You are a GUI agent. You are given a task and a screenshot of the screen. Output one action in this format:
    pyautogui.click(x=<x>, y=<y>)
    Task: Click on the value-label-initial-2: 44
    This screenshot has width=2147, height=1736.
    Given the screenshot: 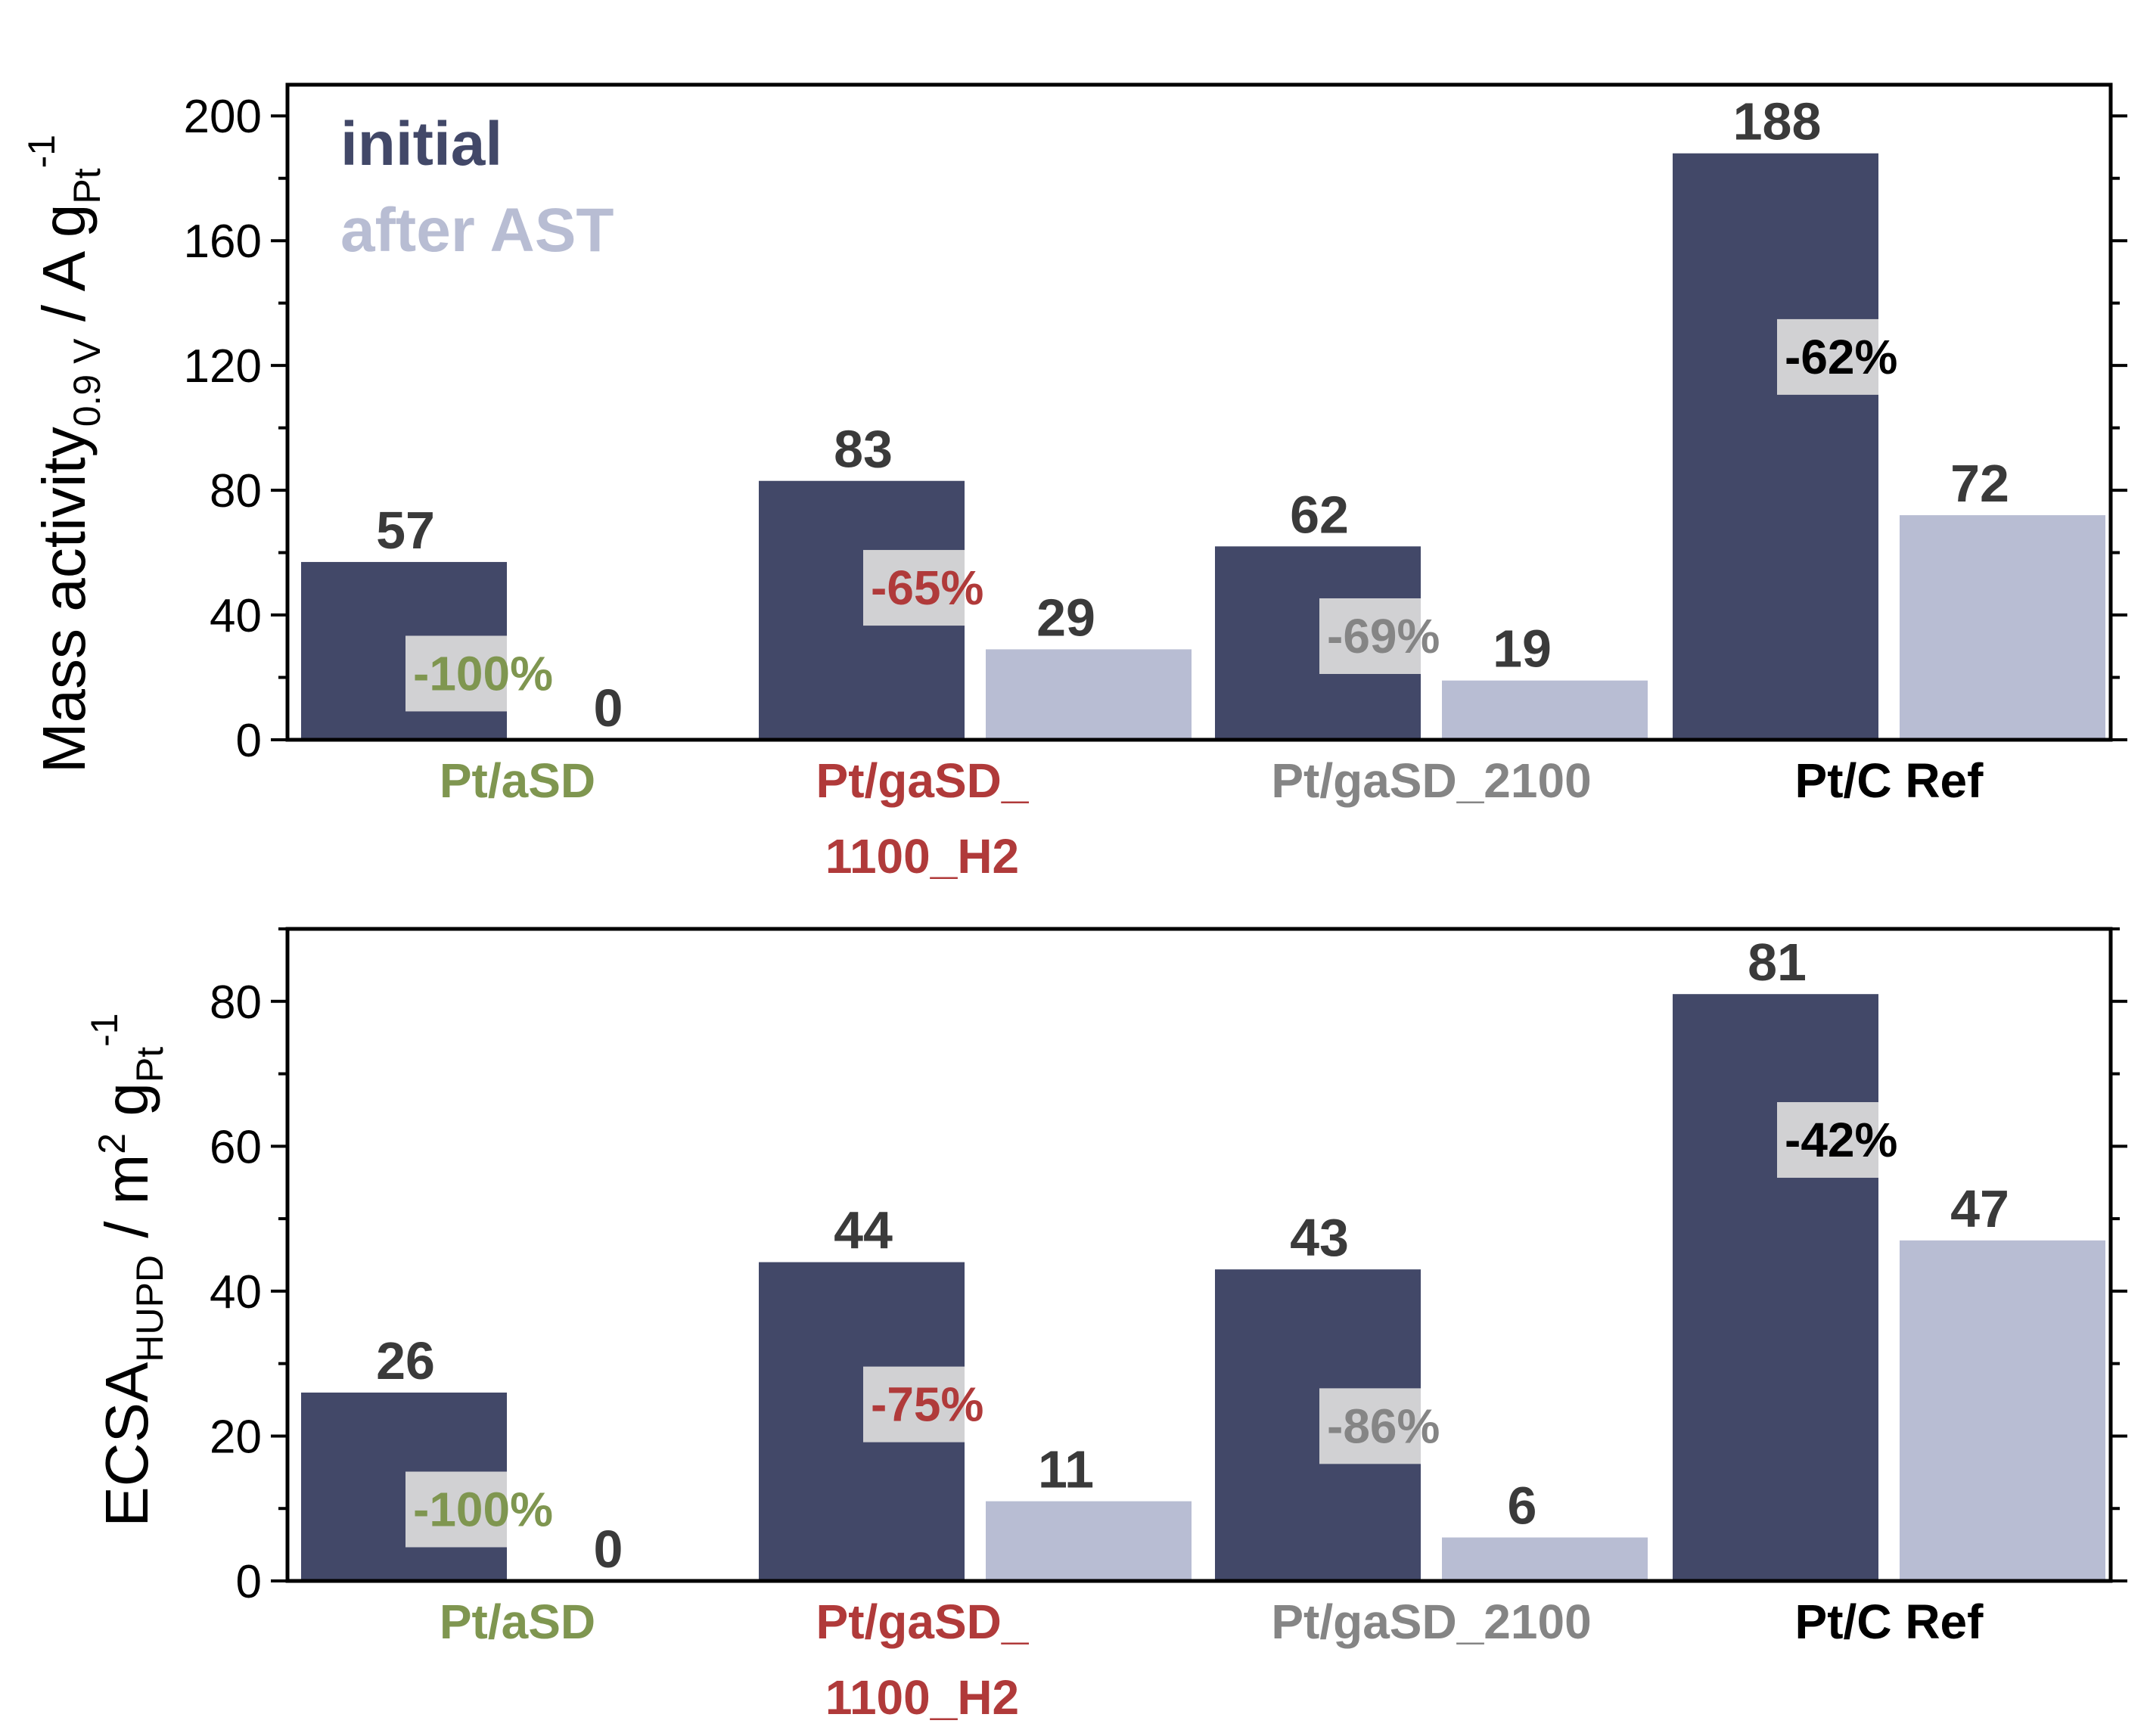 What is the action you would take?
    pyautogui.click(x=863, y=1230)
    